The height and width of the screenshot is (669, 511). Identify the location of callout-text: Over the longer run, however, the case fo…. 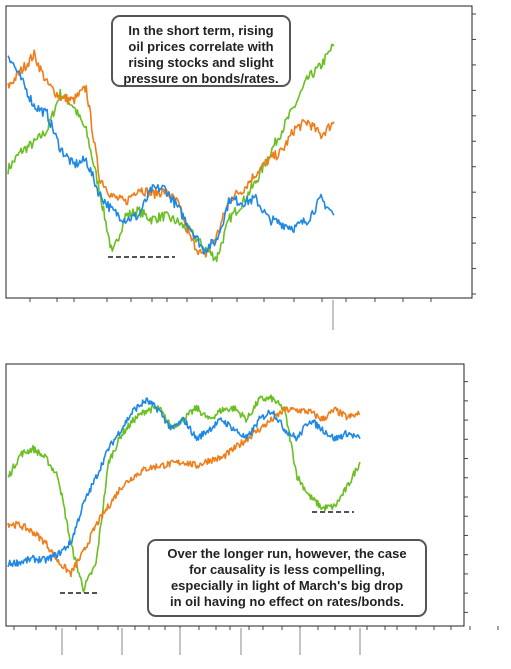
(286, 577).